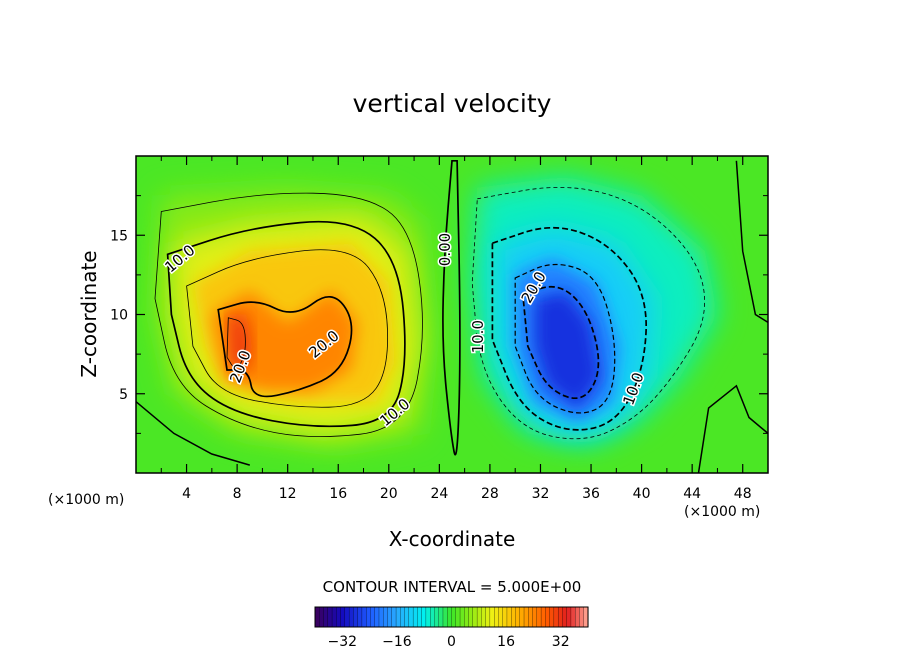 The image size is (904, 654). I want to click on y-tick-label: 5, so click(123, 395).